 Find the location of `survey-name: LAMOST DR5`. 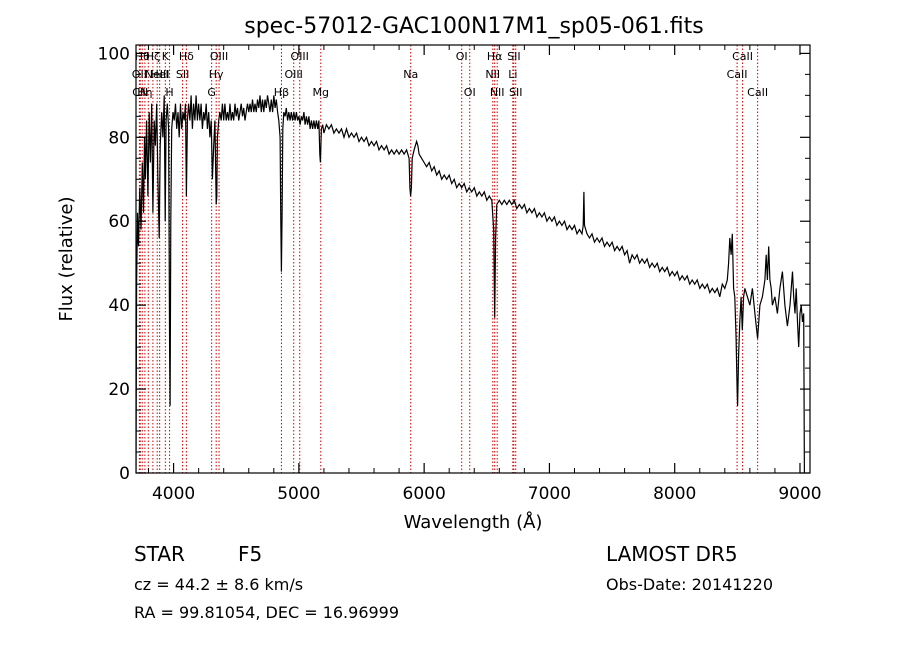

survey-name: LAMOST DR5 is located at coordinates (672, 554).